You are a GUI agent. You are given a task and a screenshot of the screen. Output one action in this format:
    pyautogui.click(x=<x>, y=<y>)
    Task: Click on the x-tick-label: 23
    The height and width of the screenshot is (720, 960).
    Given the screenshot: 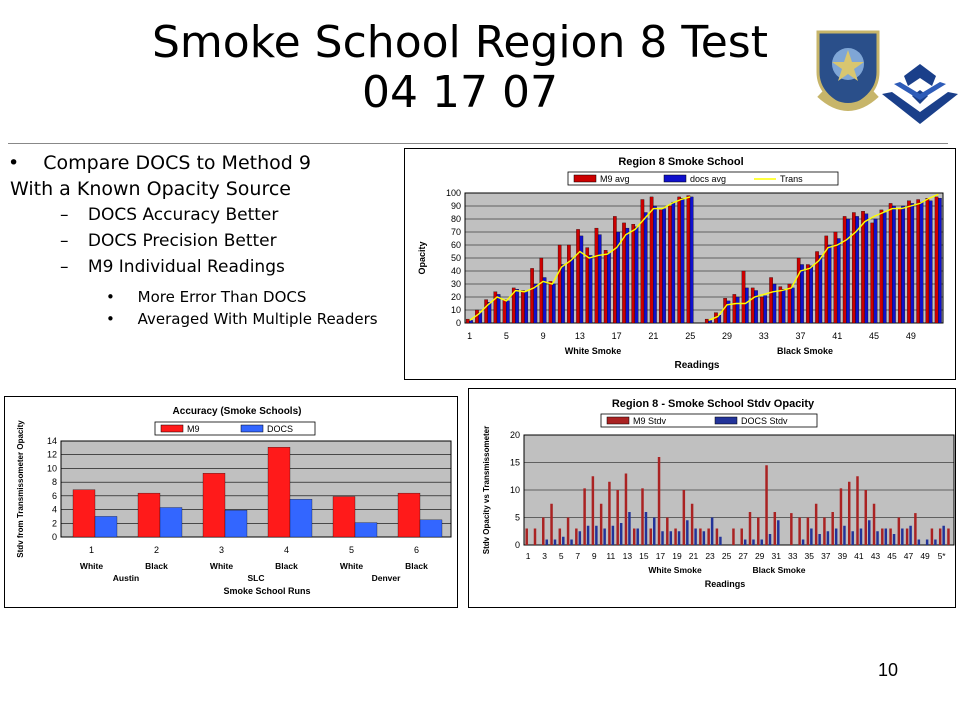 What is the action you would take?
    pyautogui.click(x=710, y=556)
    